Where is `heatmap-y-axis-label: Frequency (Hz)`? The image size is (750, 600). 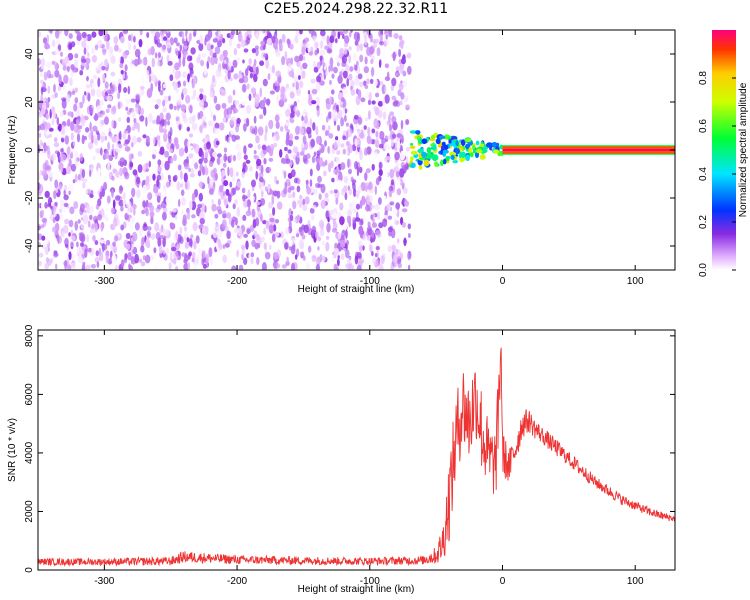
heatmap-y-axis-label: Frequency (Hz) is located at coordinates (12, 150).